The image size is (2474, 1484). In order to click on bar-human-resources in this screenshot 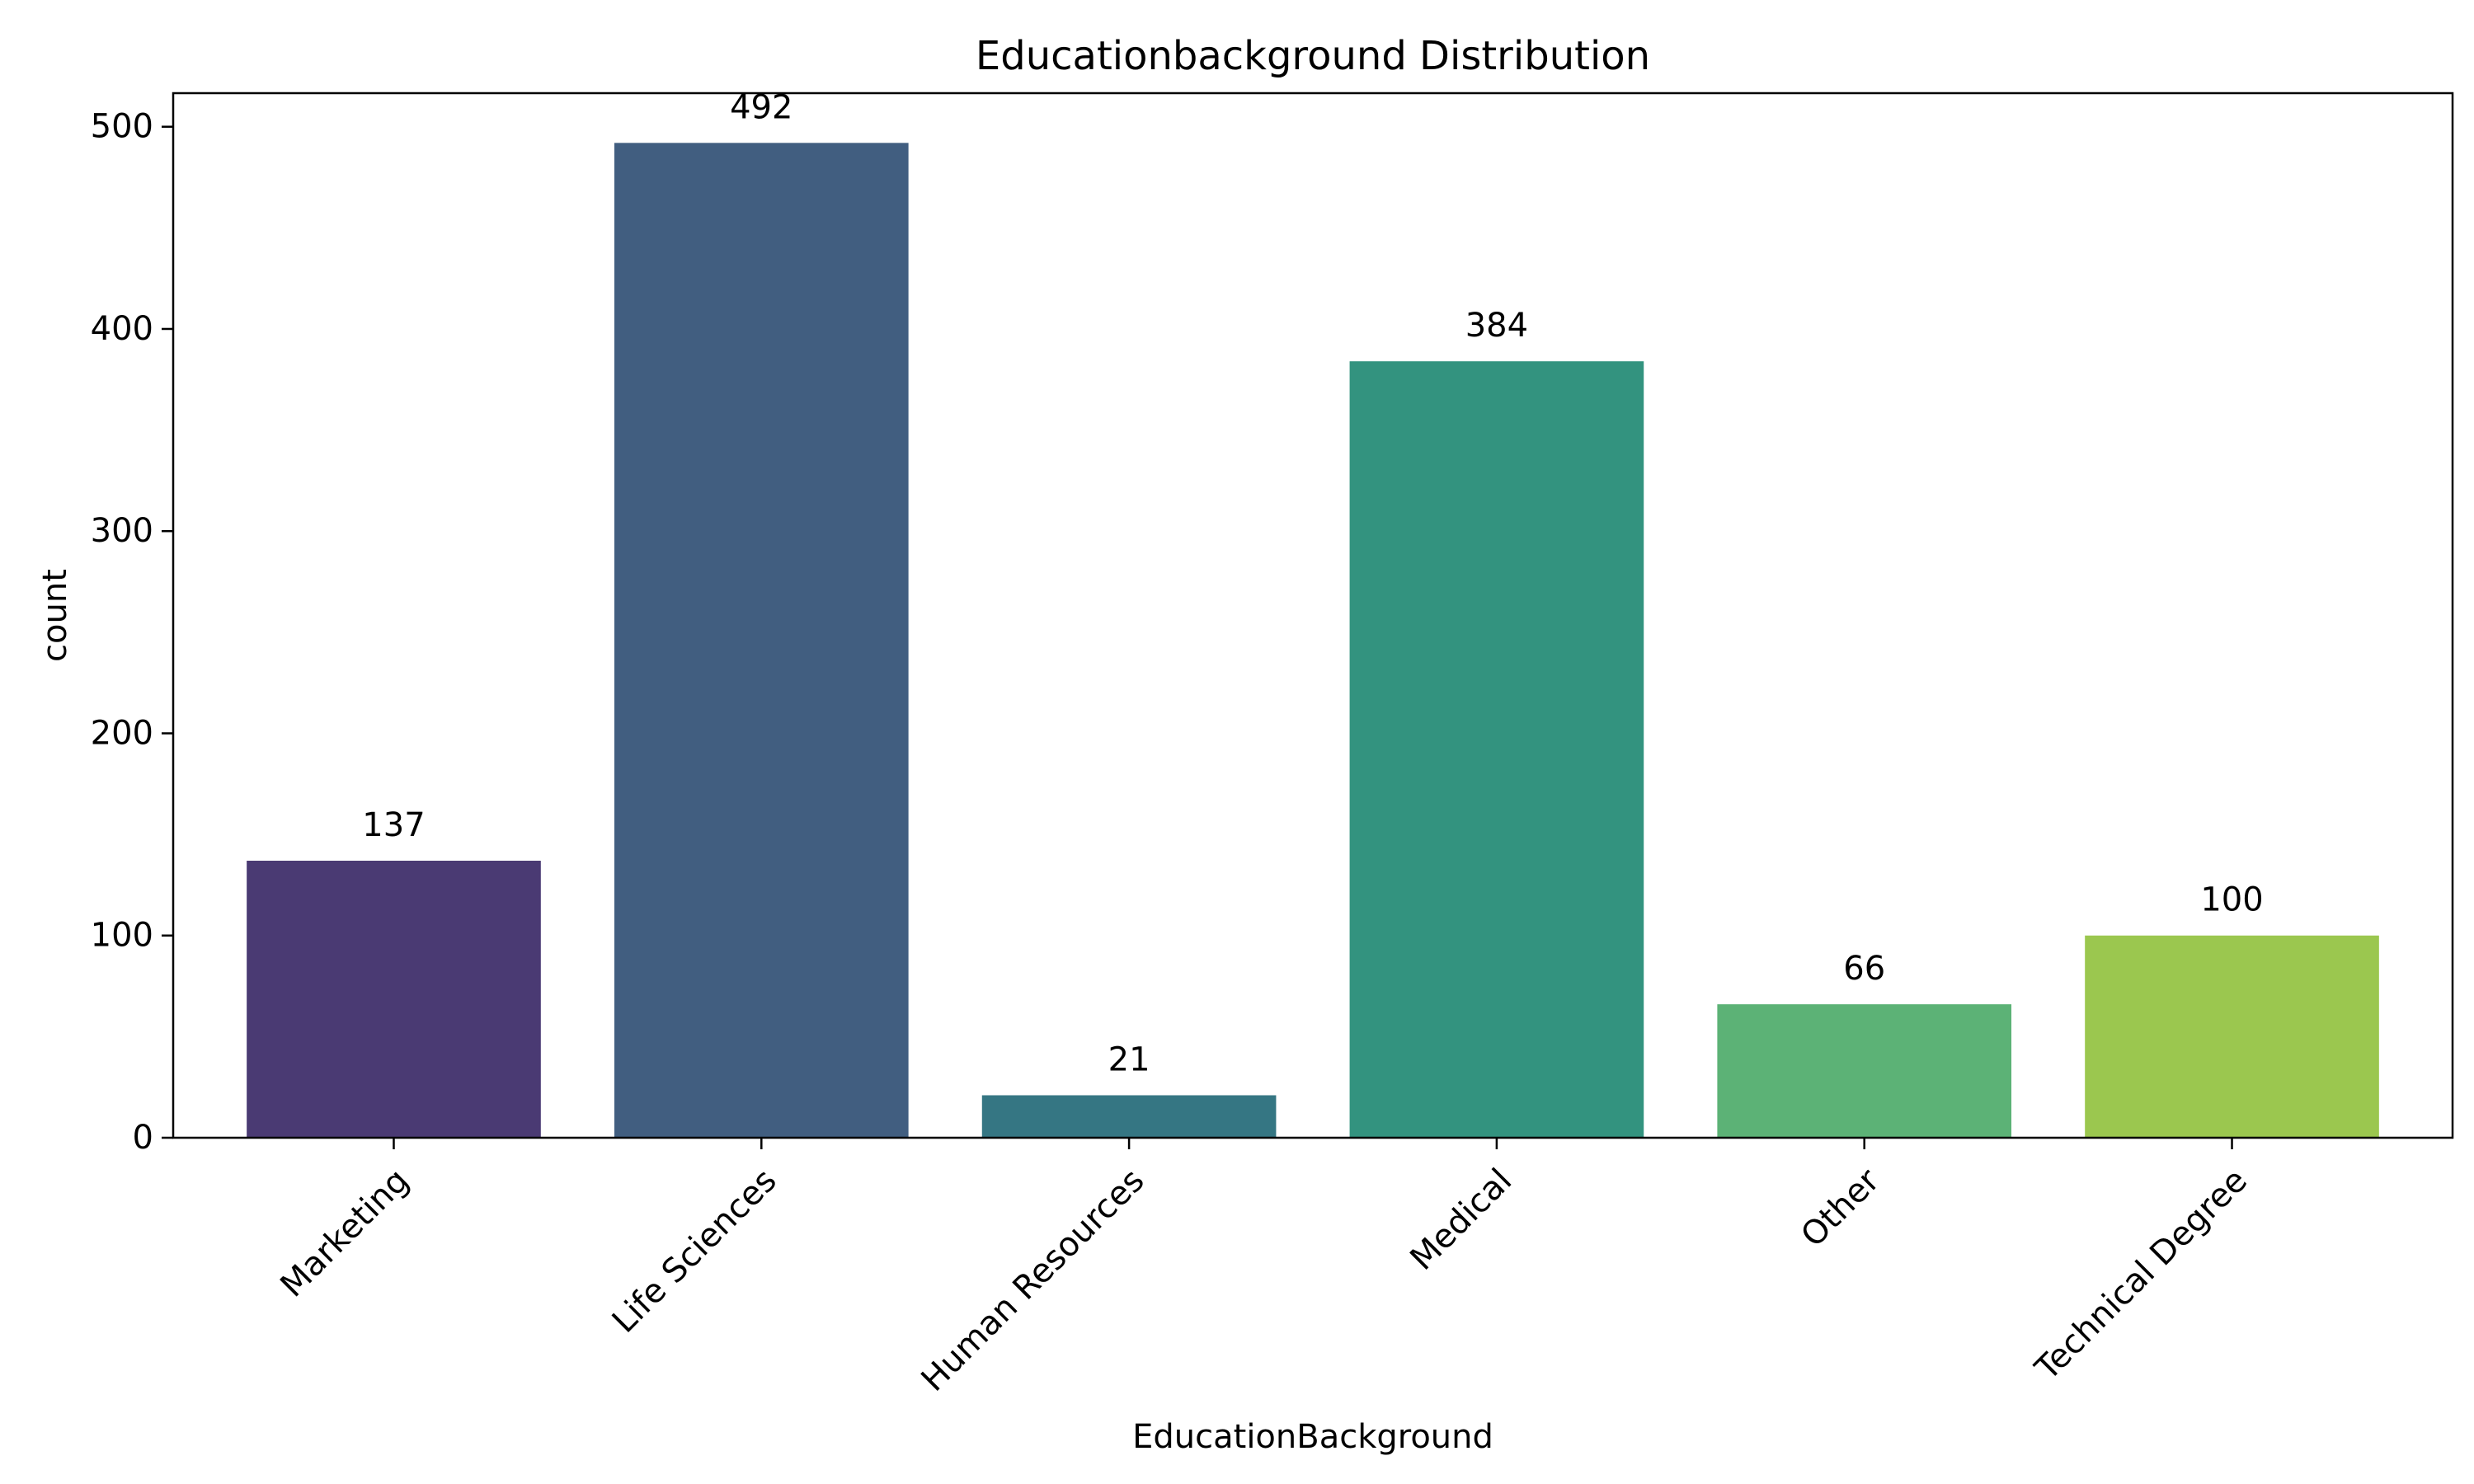, I will do `click(1129, 1116)`.